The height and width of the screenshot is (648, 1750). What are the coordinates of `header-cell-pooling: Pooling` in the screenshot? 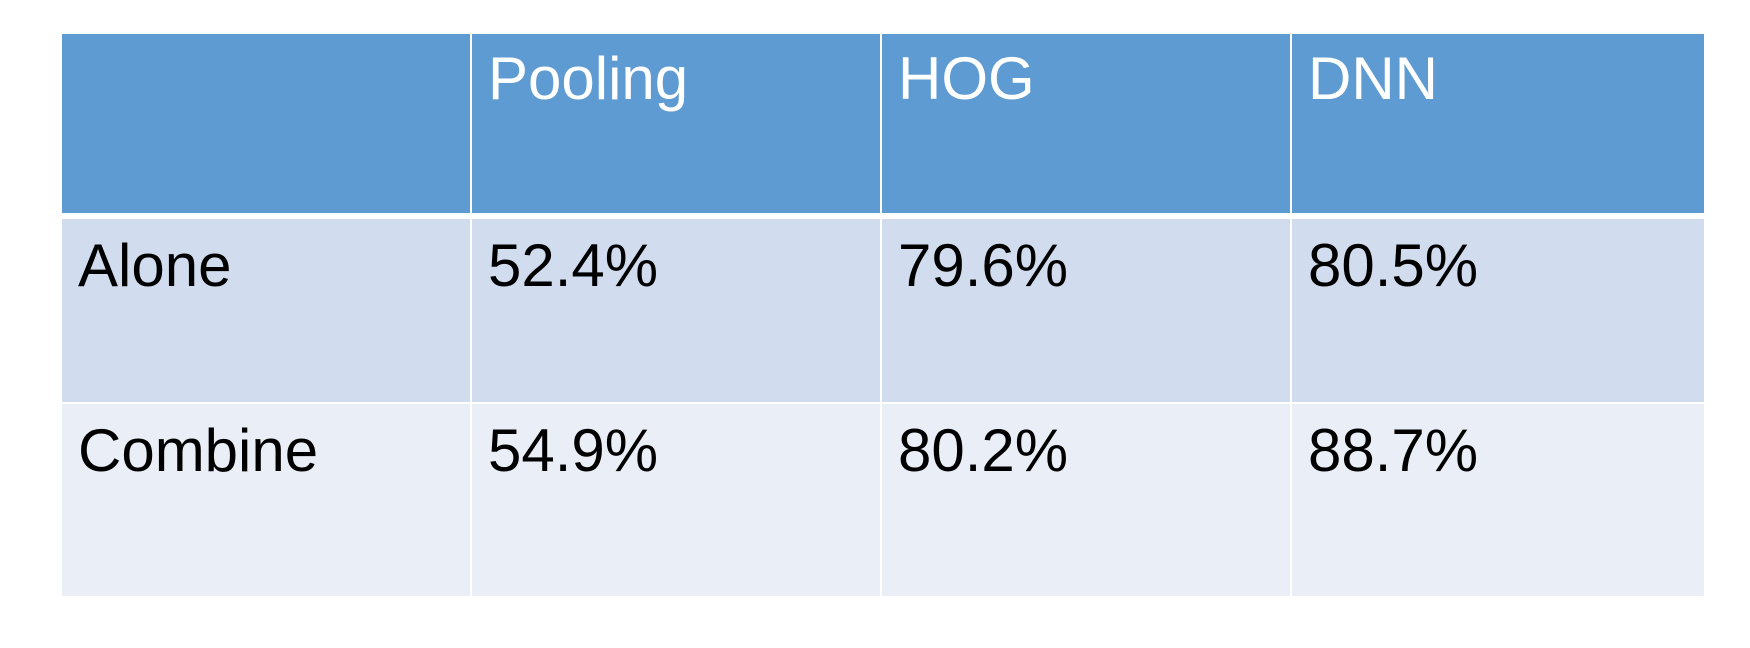 It's located at (677, 126).